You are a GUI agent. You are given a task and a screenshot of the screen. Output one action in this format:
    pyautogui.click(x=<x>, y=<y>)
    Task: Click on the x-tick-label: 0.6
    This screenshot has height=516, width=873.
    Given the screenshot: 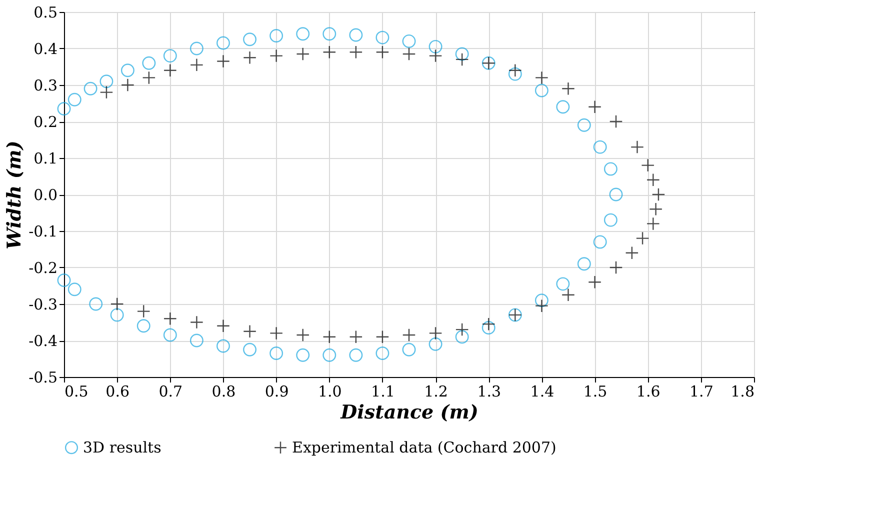 What is the action you would take?
    pyautogui.click(x=118, y=391)
    